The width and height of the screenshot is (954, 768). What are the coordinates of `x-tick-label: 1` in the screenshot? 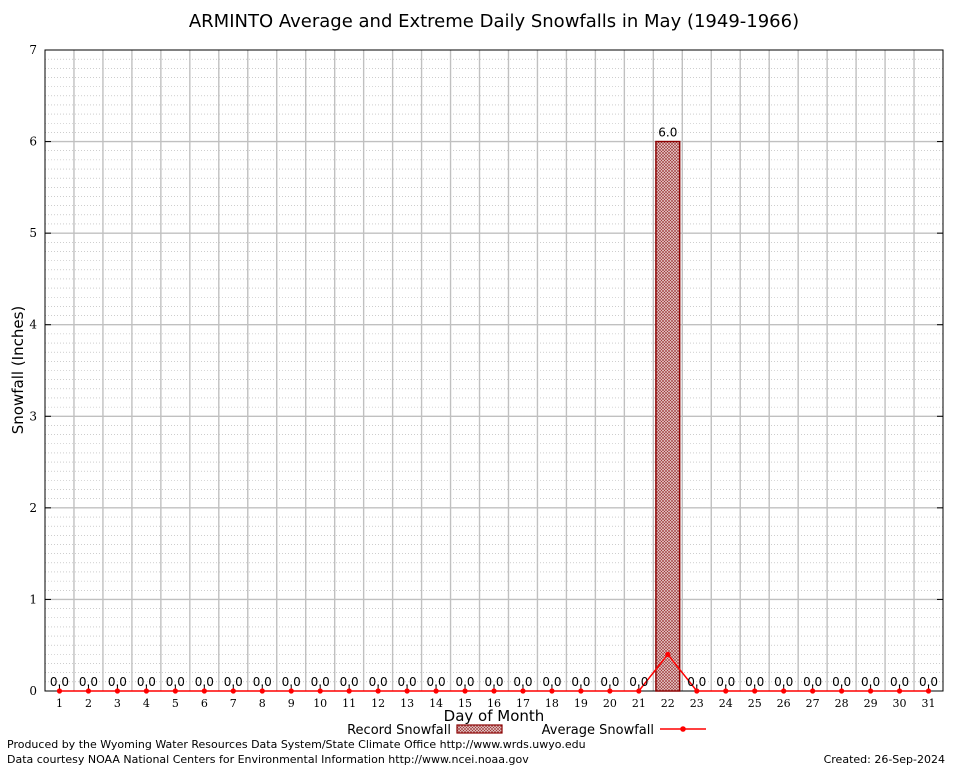 It's located at (59, 703).